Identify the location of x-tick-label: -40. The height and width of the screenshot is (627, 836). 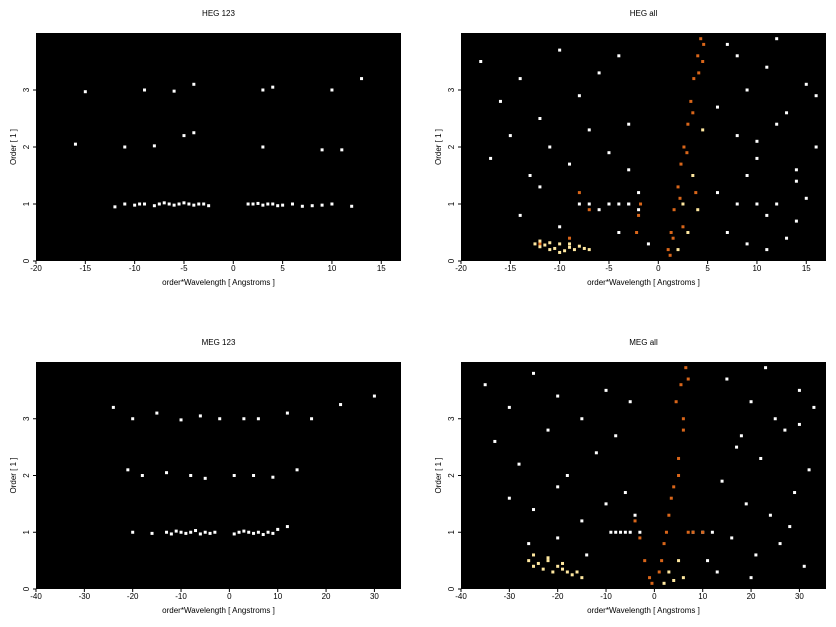
(36, 596).